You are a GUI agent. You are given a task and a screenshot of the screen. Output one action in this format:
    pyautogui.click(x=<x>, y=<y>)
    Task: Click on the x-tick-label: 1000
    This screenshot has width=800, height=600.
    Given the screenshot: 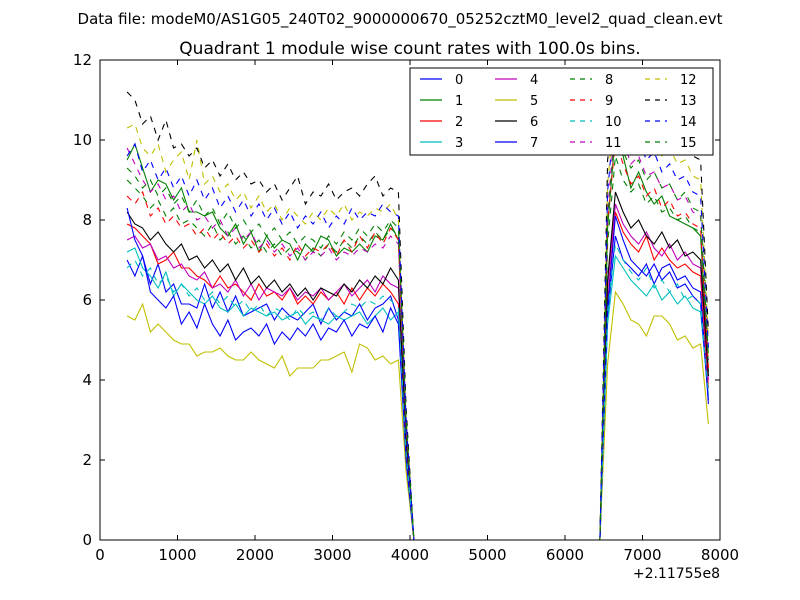 What is the action you would take?
    pyautogui.click(x=177, y=555)
    